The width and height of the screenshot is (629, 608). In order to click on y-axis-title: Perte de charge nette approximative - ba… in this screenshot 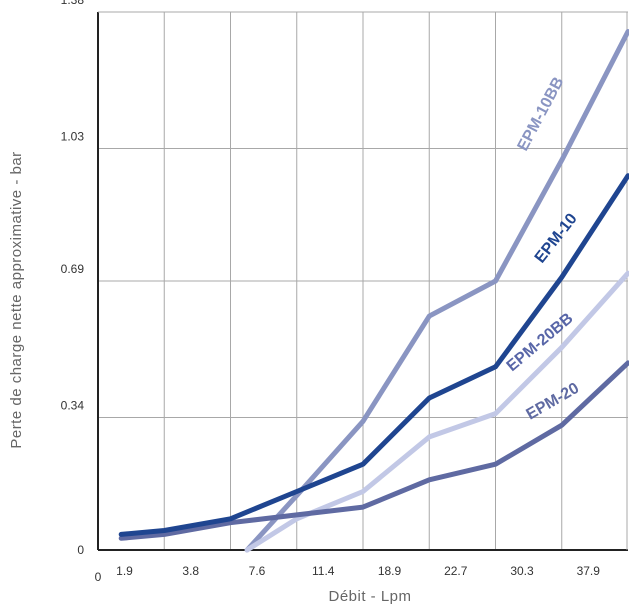, I will do `click(16, 299)`.